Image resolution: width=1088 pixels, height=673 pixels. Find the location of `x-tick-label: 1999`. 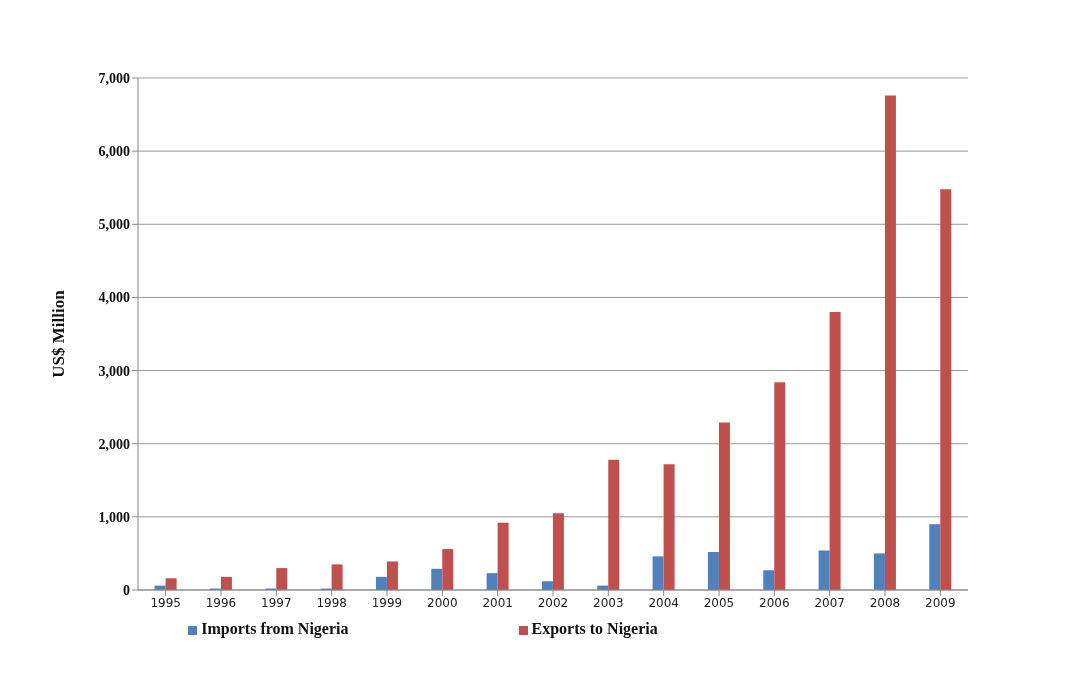

x-tick-label: 1999 is located at coordinates (387, 602).